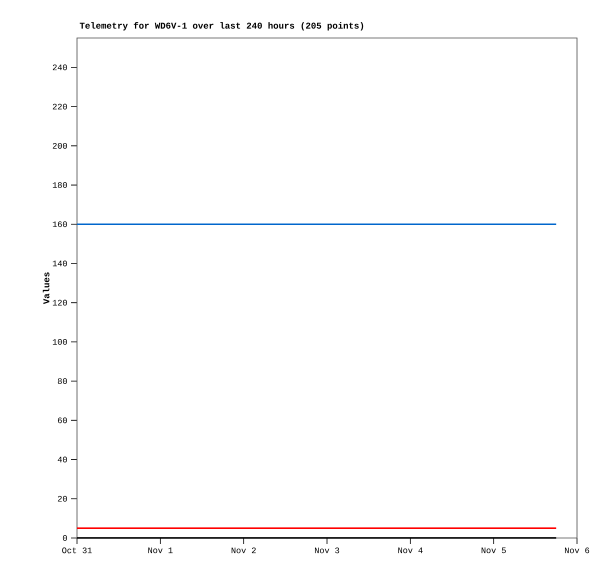  What do you see at coordinates (62, 381) in the screenshot?
I see `y-tick-label: 80` at bounding box center [62, 381].